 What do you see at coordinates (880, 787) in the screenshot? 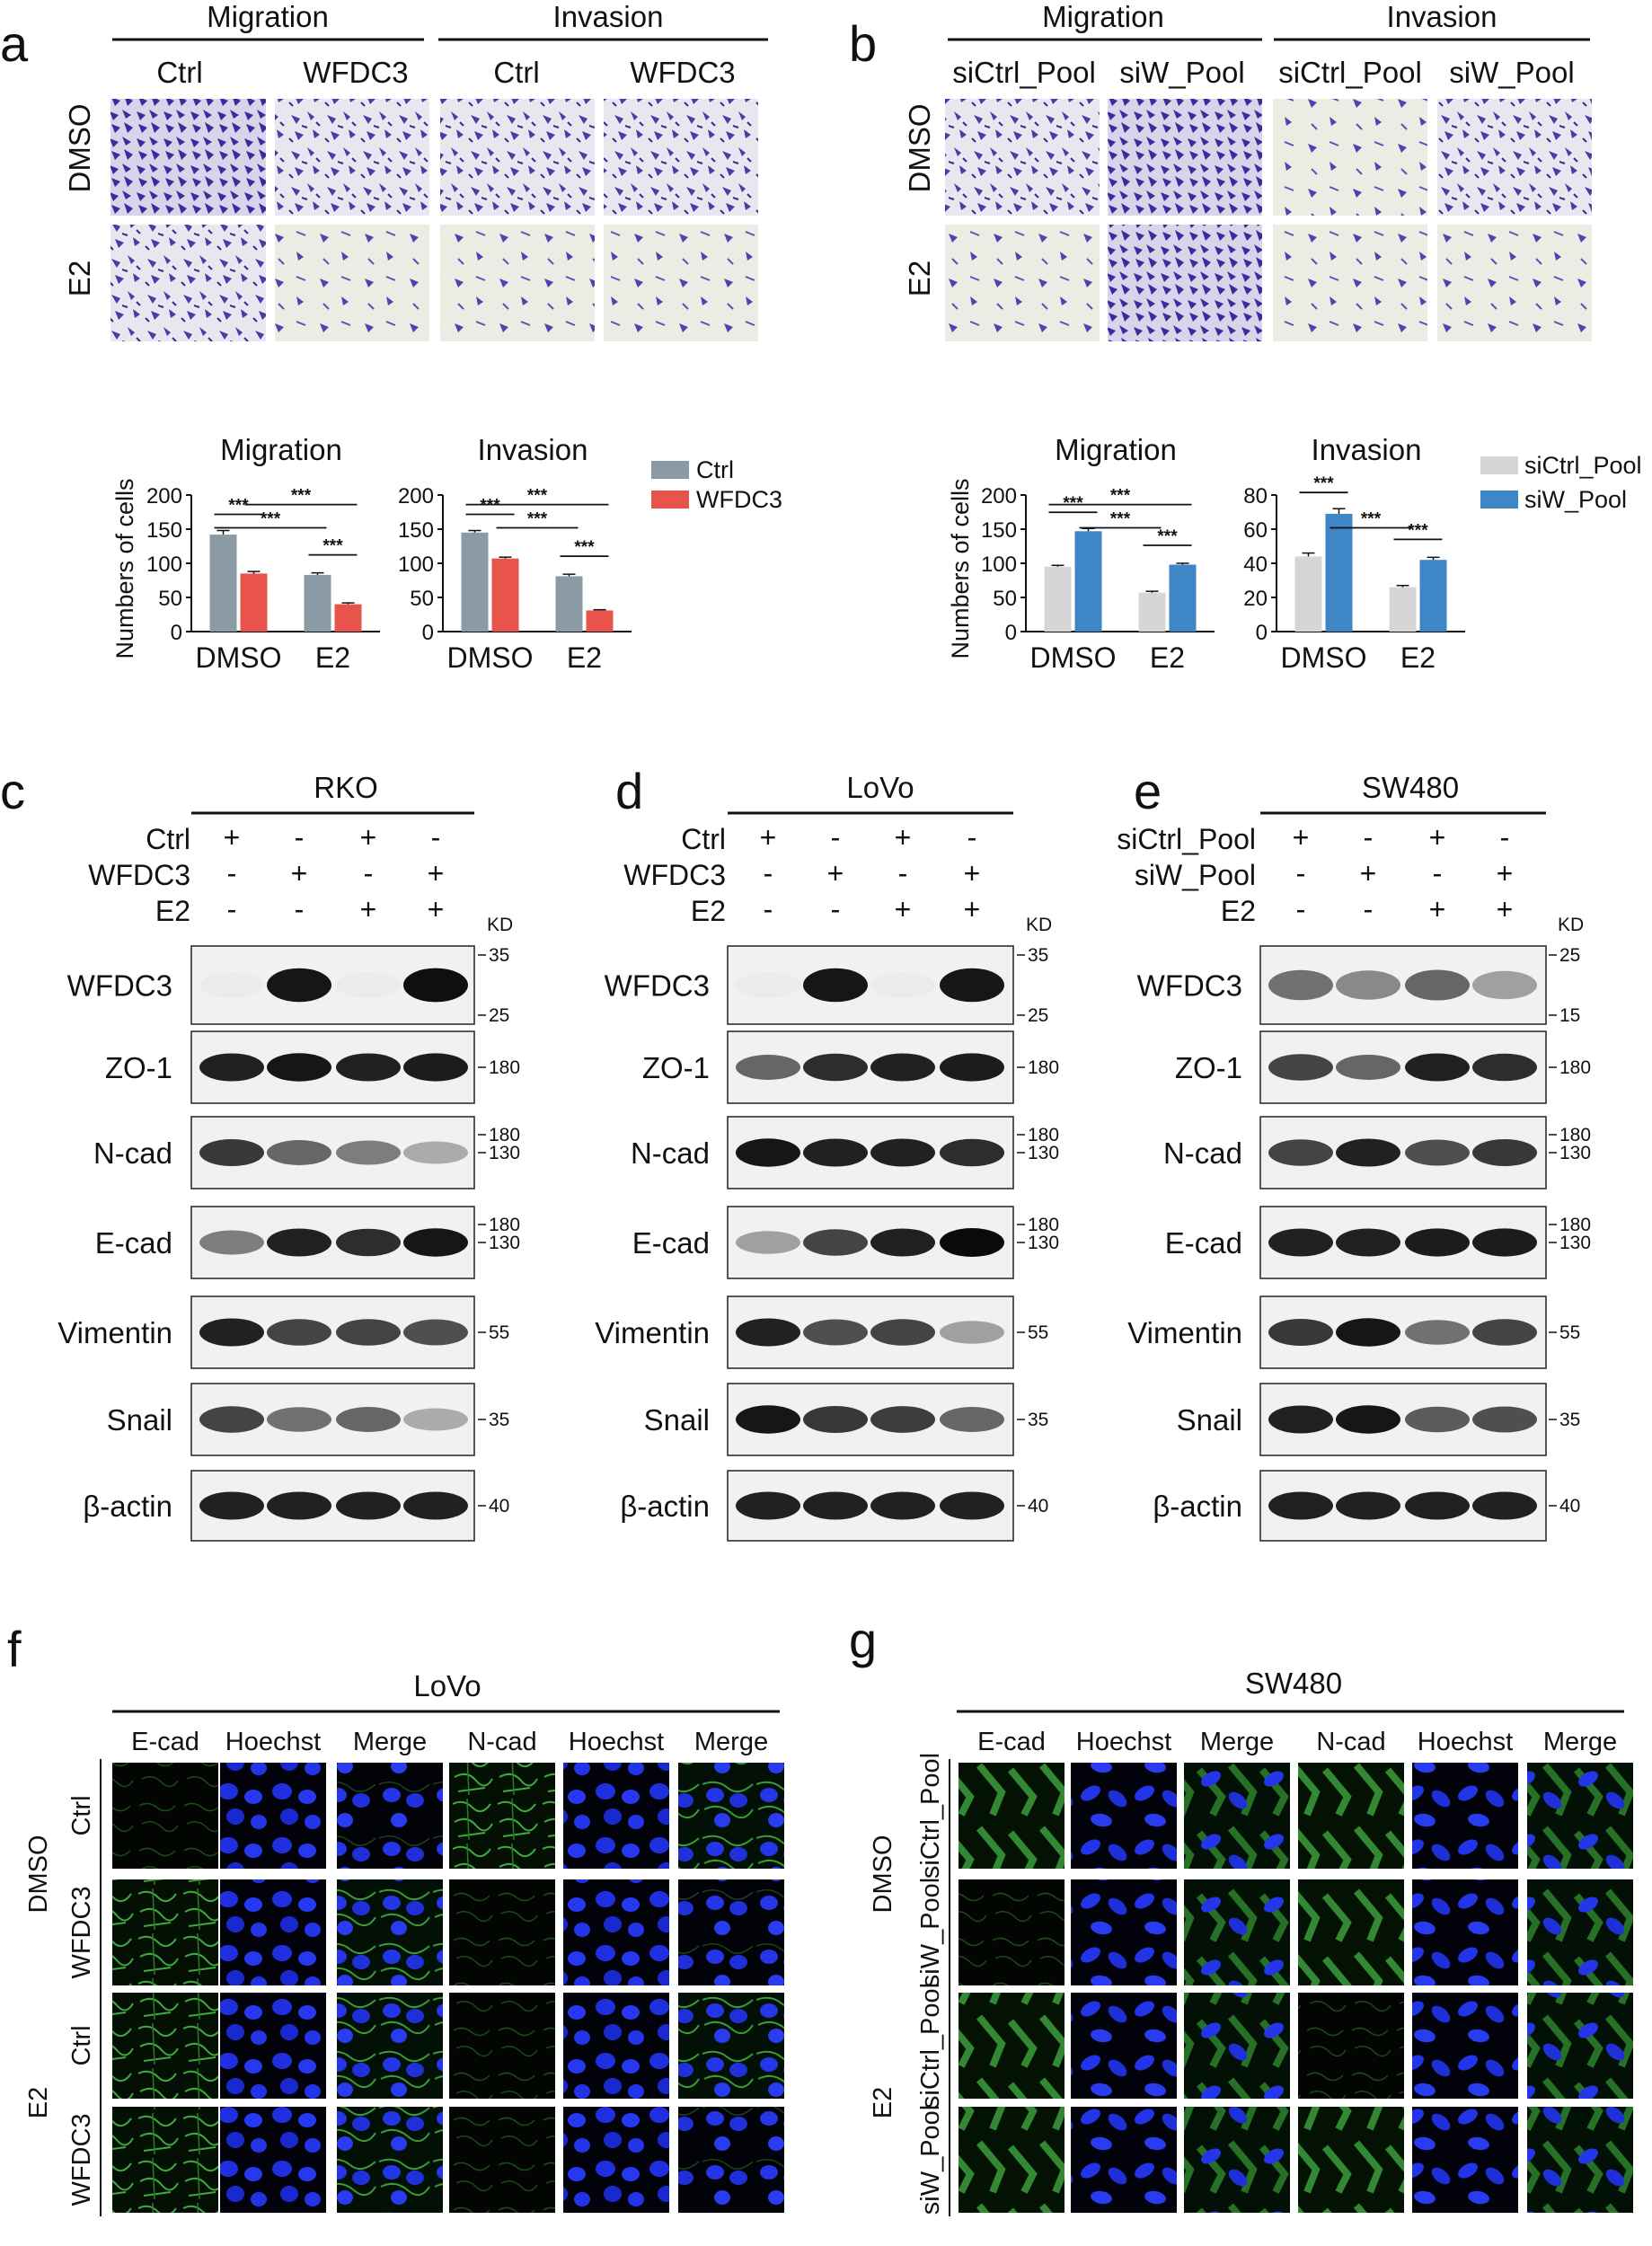
I see `cell-line-label: LoVo` at bounding box center [880, 787].